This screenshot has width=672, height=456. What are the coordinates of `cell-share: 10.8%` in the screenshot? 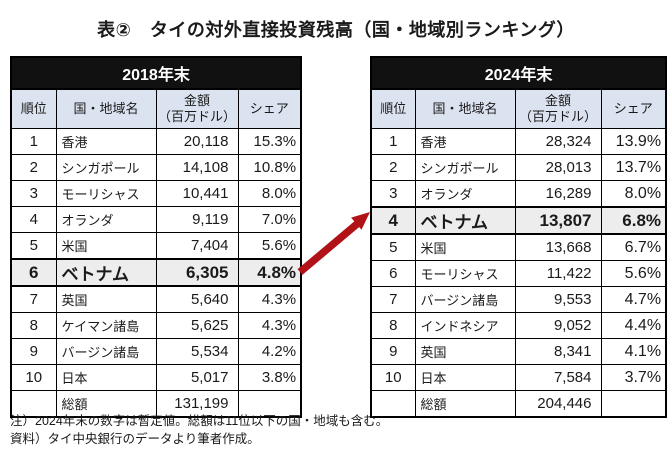 It's located at (269, 167).